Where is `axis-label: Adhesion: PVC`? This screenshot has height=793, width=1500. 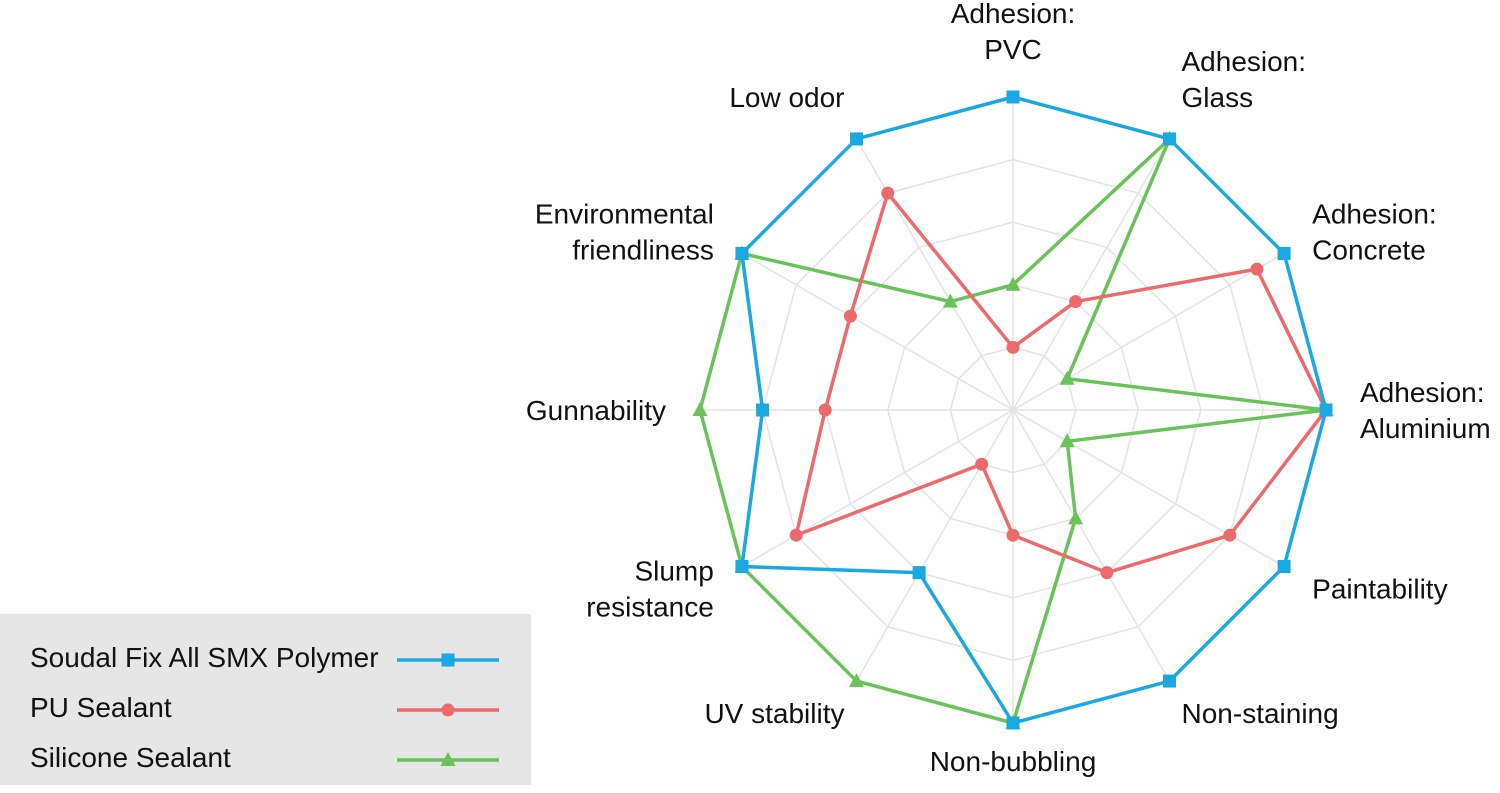
axis-label: Adhesion: PVC is located at coordinates (1013, 32).